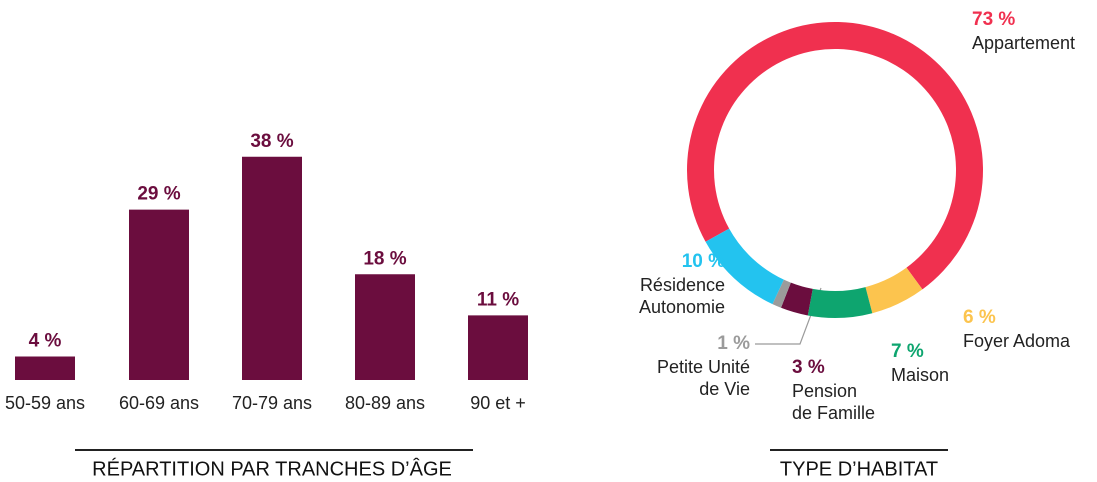 Image resolution: width=1097 pixels, height=482 pixels. Describe the element at coordinates (158, 194) in the screenshot. I see `value-label: 29 %` at that location.